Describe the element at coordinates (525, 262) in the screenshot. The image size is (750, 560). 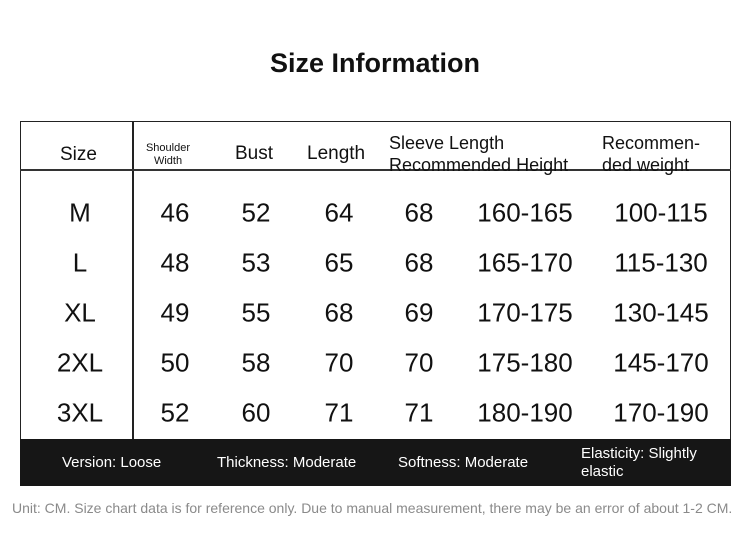
I see `table-cell: 165-170` at that location.